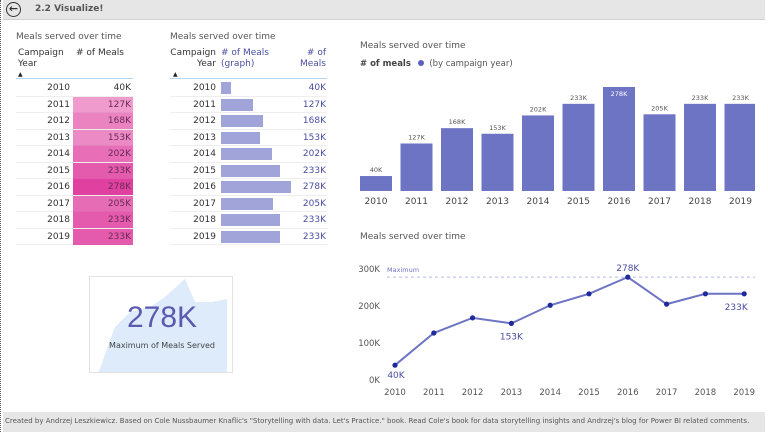  What do you see at coordinates (700, 202) in the screenshot?
I see `x-tick-label: 2018` at bounding box center [700, 202].